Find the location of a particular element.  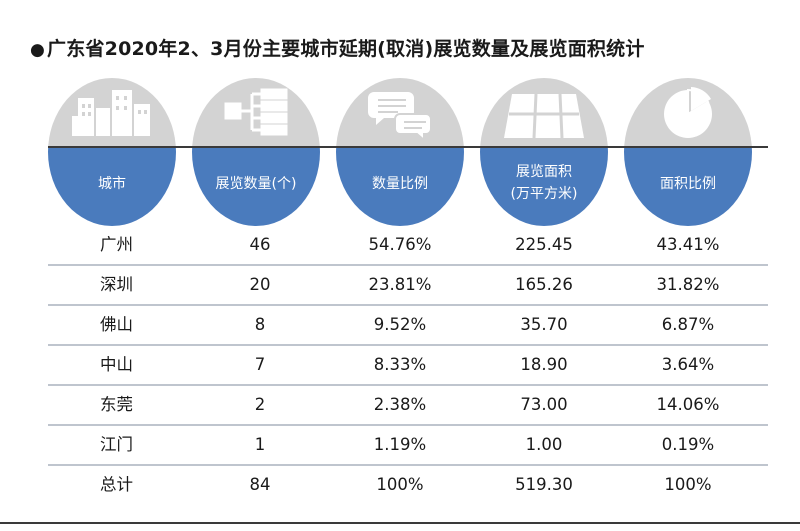

cell-area: 1.00 is located at coordinates (544, 444).